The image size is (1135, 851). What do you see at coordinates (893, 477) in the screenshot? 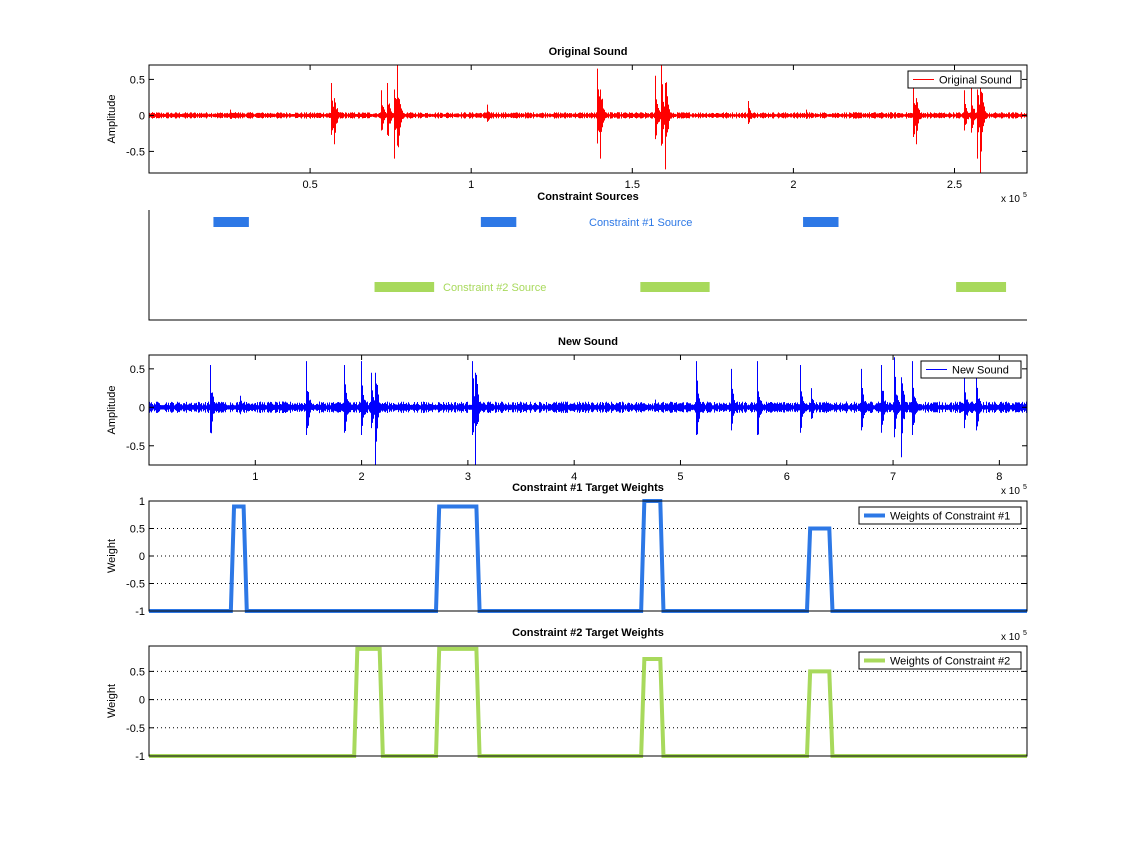
I see `x-tick-label: 7` at bounding box center [893, 477].